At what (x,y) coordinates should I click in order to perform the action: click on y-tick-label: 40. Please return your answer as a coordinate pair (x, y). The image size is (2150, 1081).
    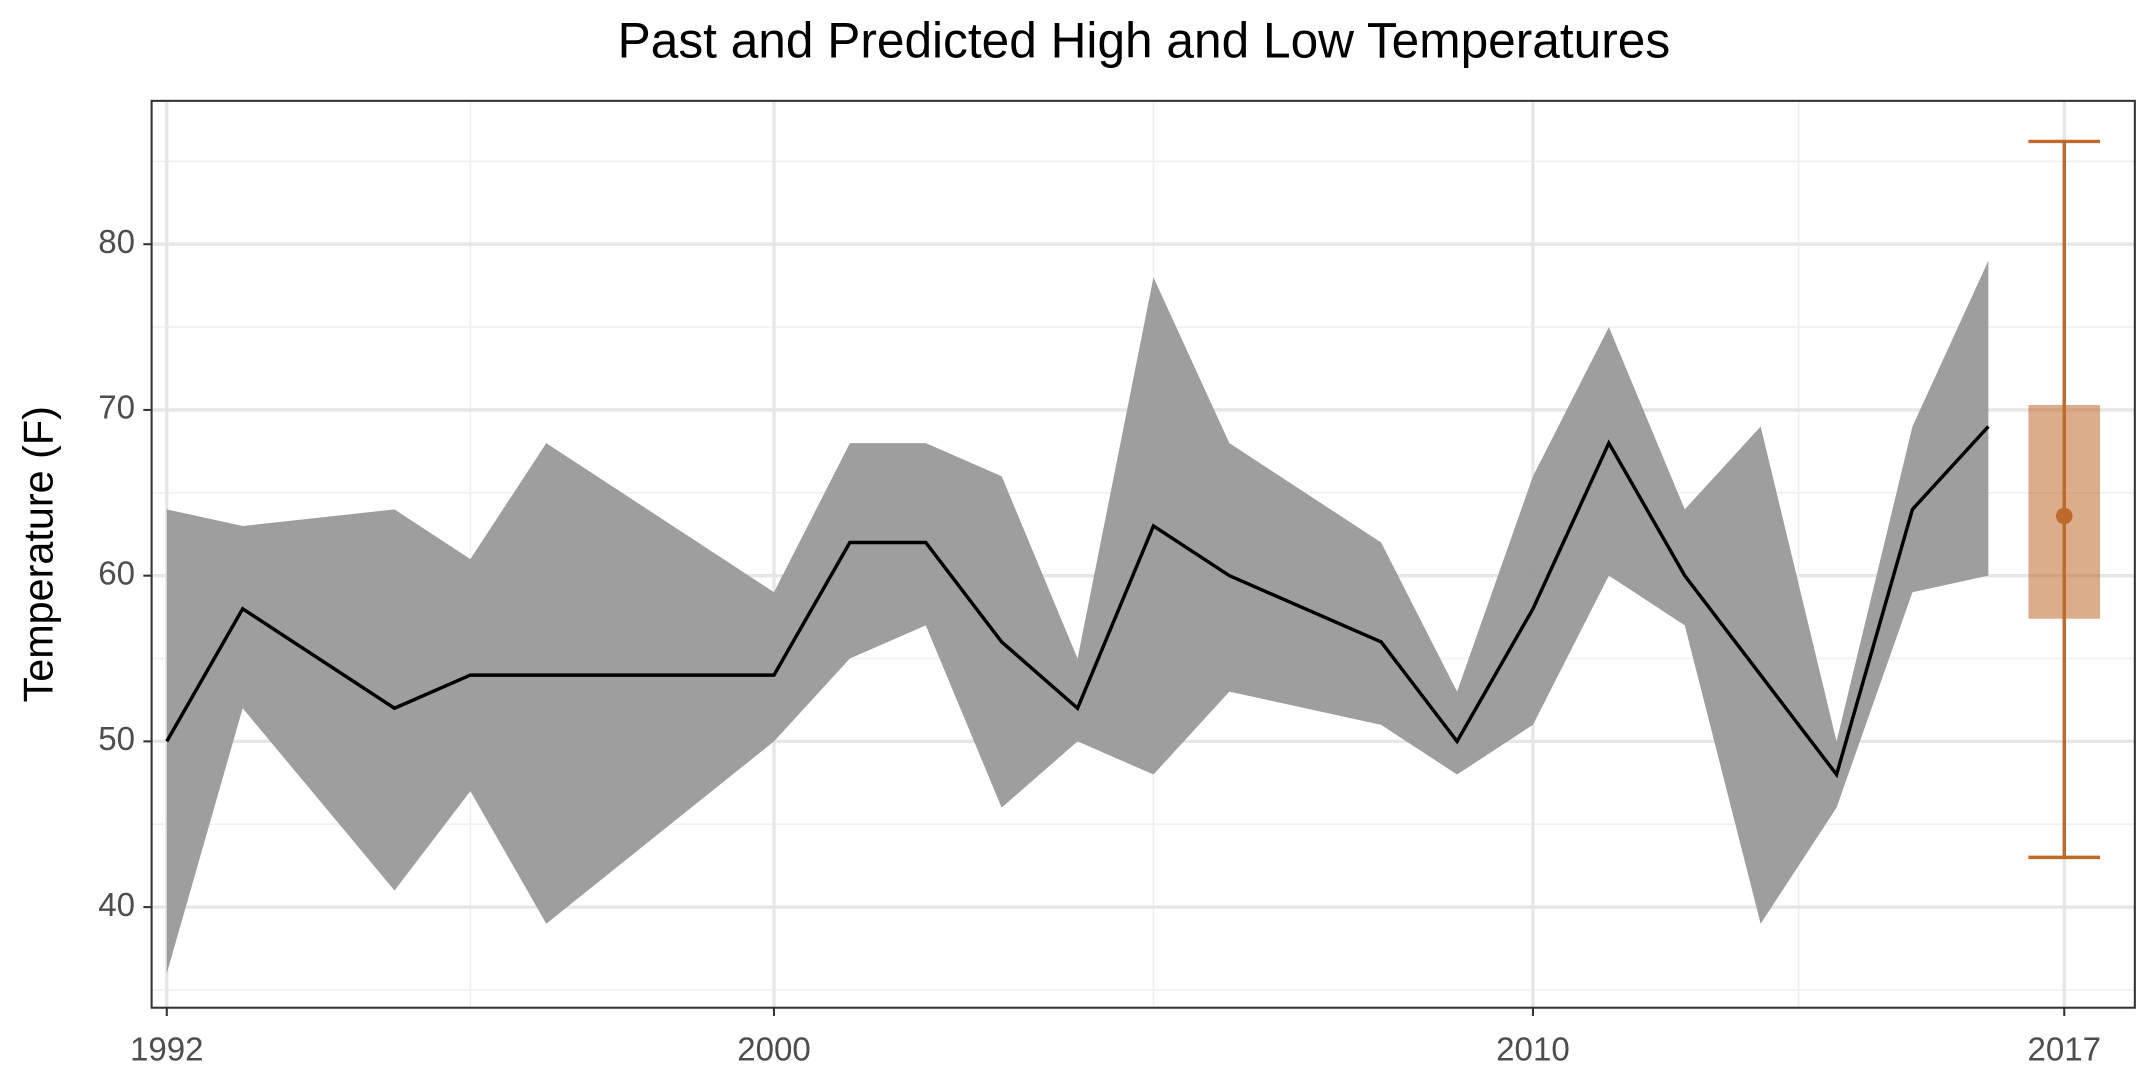
    Looking at the image, I should click on (116, 905).